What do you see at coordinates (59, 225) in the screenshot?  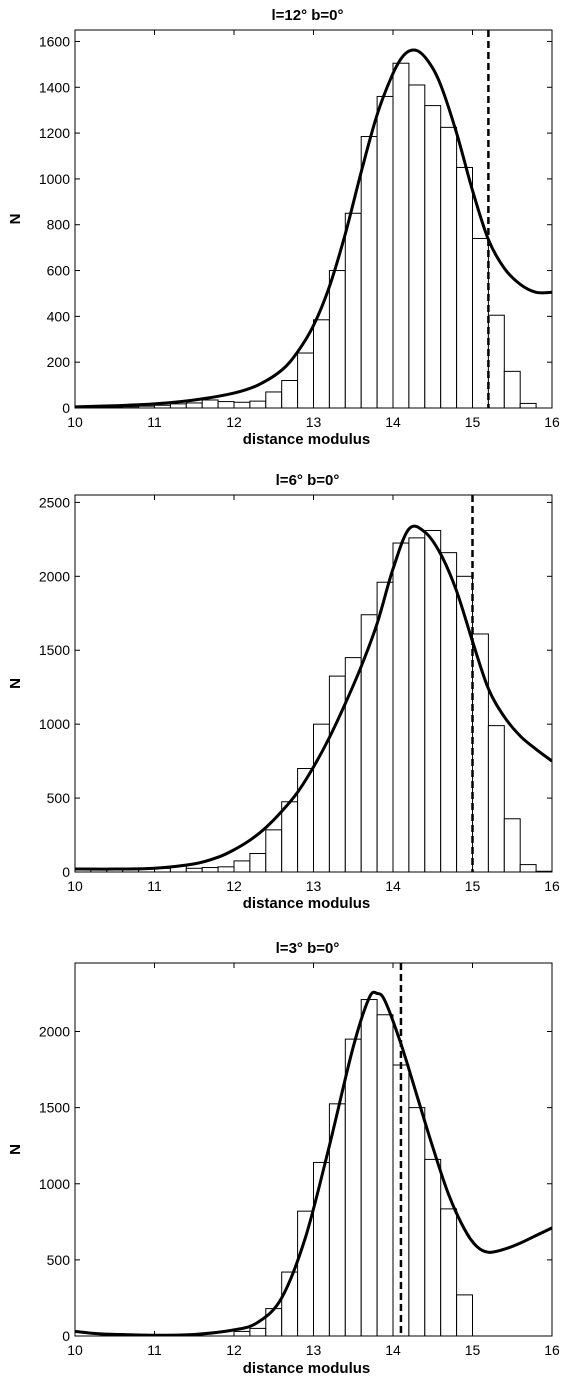 I see `y-tick-label: 800` at bounding box center [59, 225].